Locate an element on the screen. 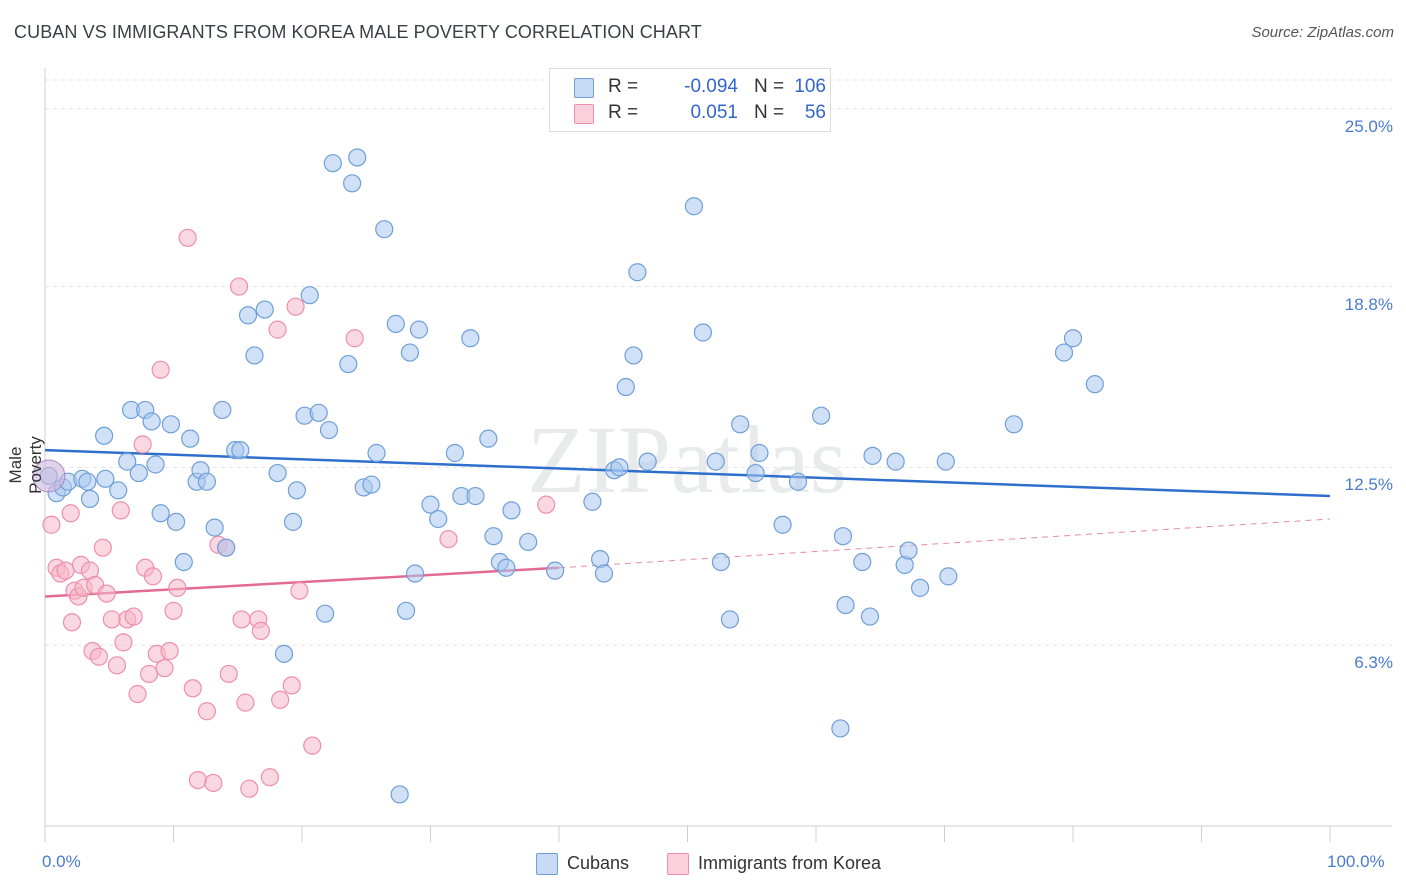 The image size is (1406, 892). legend-swatch-cubans is located at coordinates (584, 88).